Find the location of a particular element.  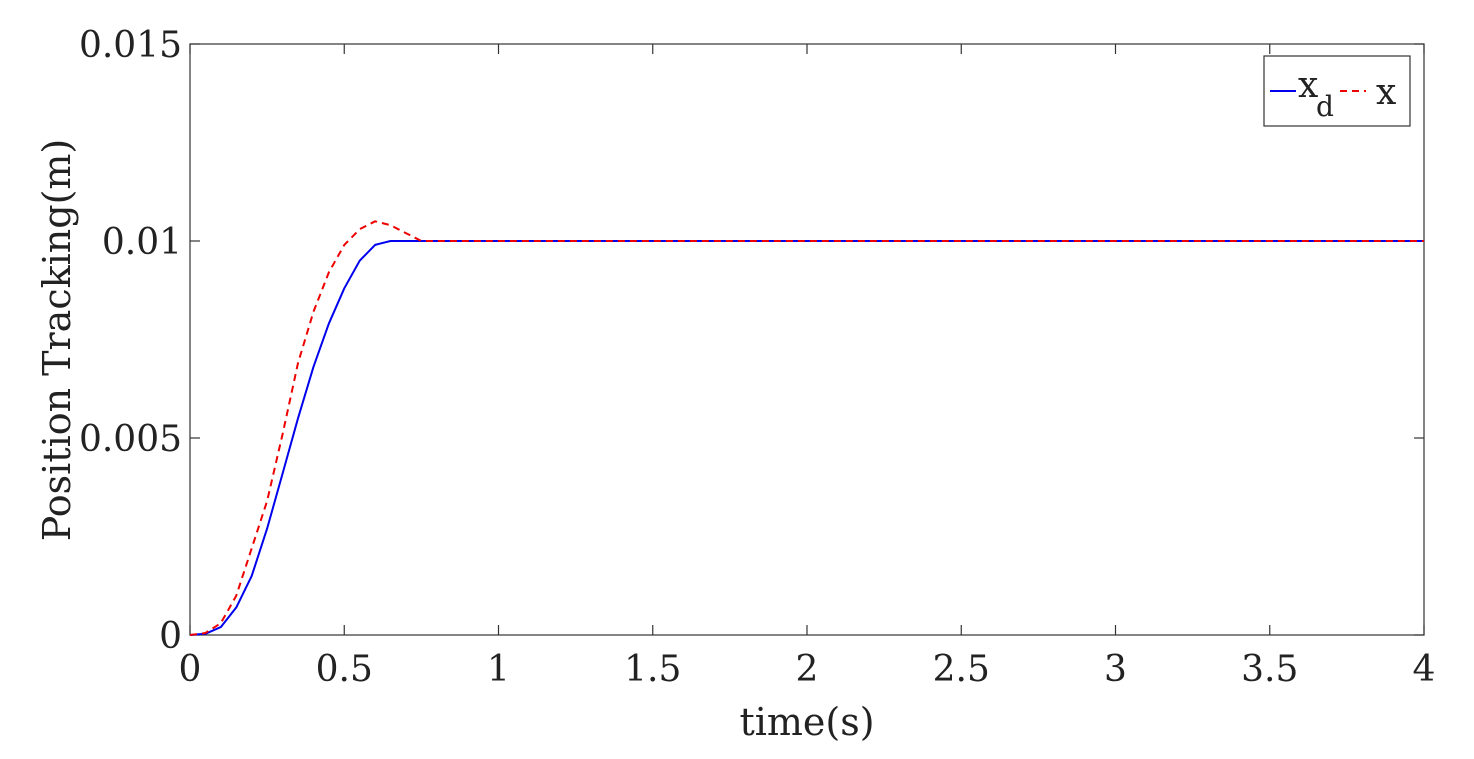

legend-label-x: x is located at coordinates (1386, 92).